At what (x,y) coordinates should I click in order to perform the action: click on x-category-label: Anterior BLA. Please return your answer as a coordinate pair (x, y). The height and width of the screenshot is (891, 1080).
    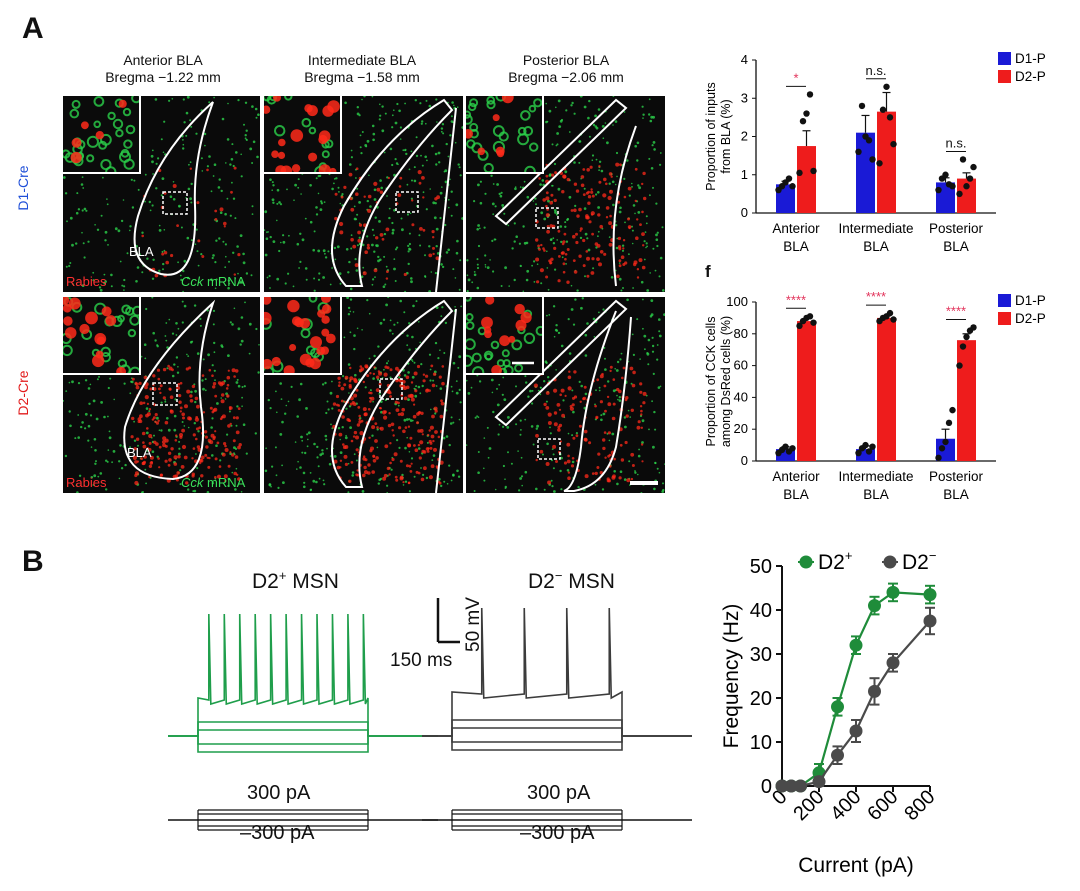
    Looking at the image, I should click on (796, 485).